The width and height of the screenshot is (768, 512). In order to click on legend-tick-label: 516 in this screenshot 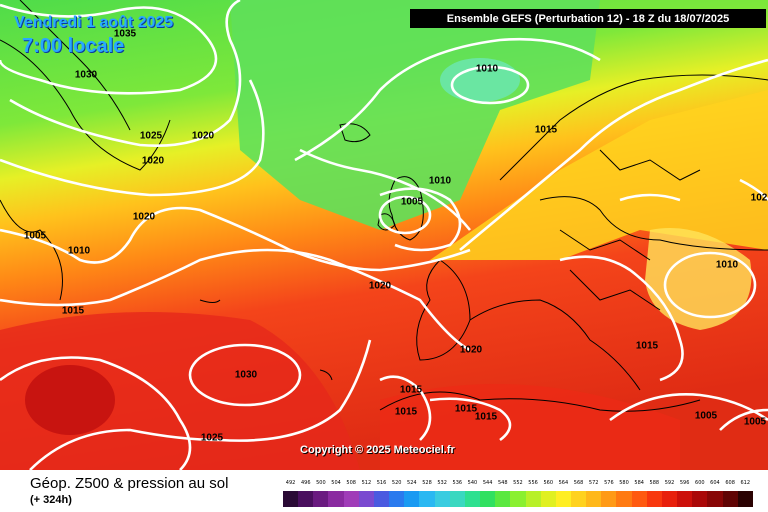, I will do `click(381, 483)`.